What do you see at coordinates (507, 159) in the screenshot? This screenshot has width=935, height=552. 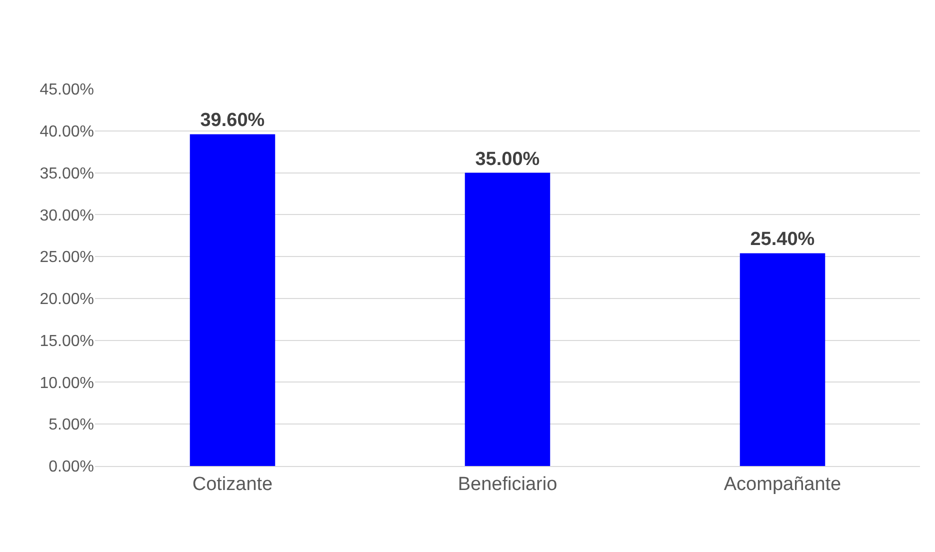 I see `data-label: 35.00%` at bounding box center [507, 159].